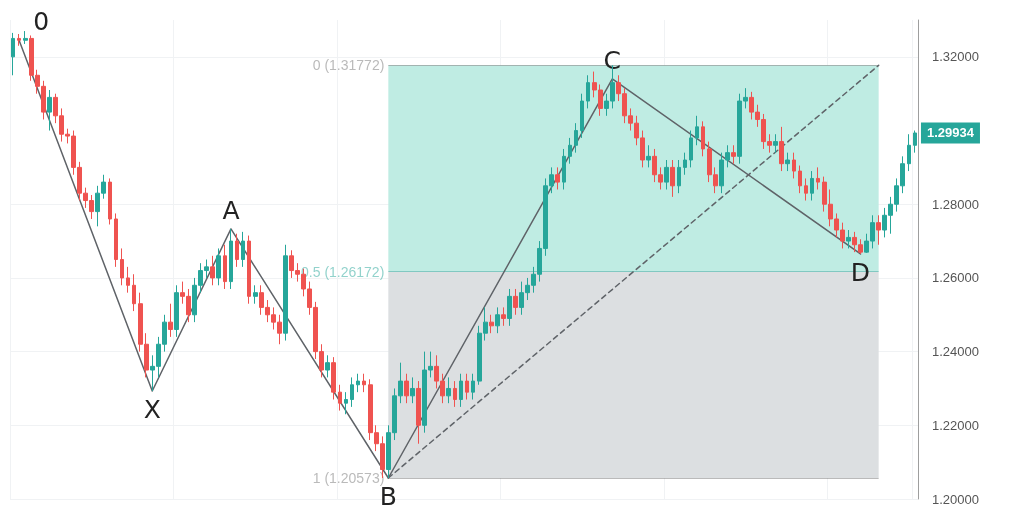 The height and width of the screenshot is (521, 1024). I want to click on y-tick-label: 1.32000, so click(955, 57).